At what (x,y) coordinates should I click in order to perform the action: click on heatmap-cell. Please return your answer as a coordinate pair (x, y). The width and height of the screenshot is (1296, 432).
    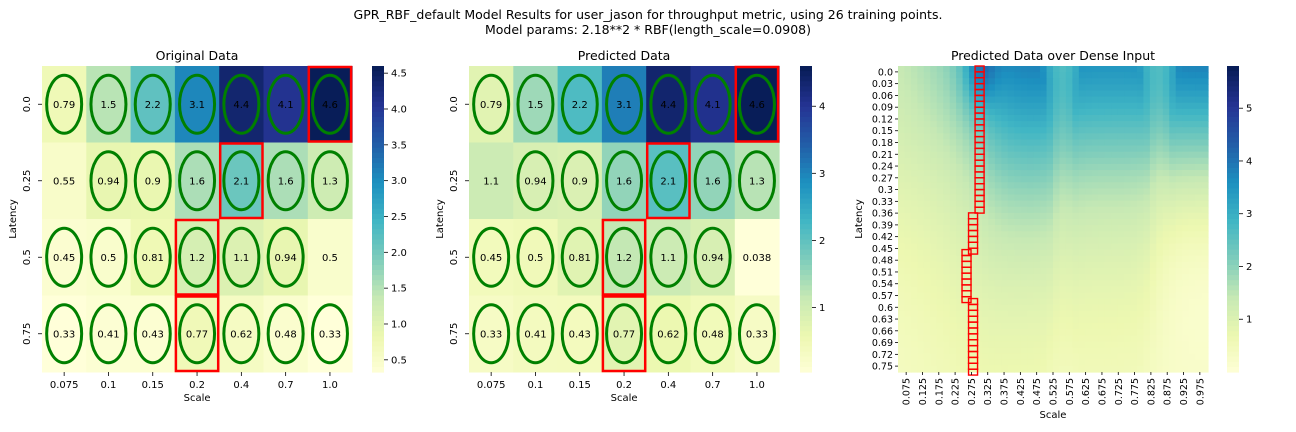
    Looking at the image, I should click on (109, 334).